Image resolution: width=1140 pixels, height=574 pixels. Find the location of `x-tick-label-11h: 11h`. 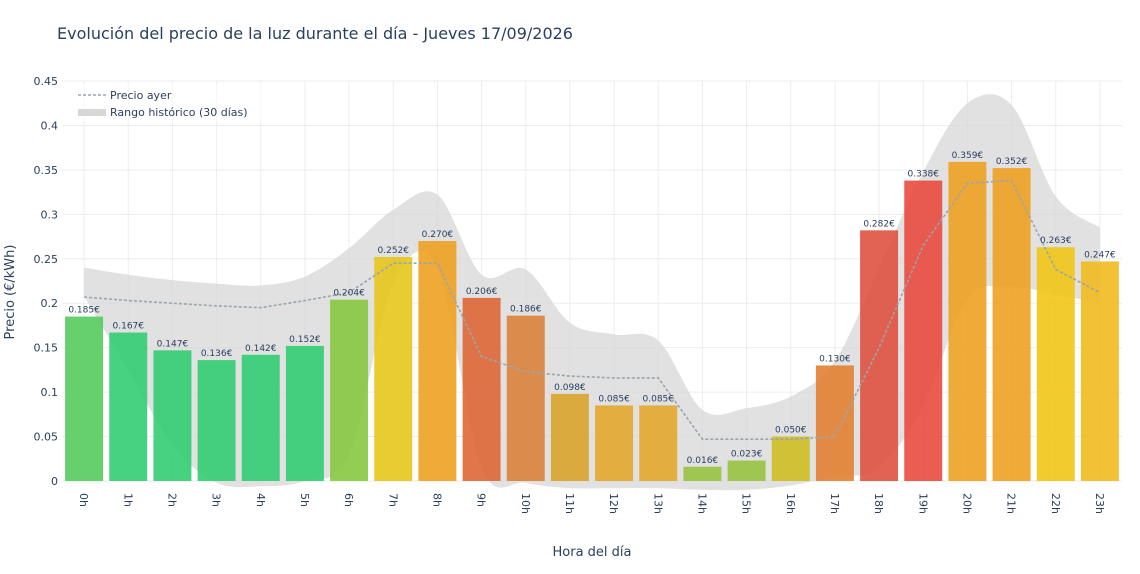

x-tick-label-11h: 11h is located at coordinates (569, 503).